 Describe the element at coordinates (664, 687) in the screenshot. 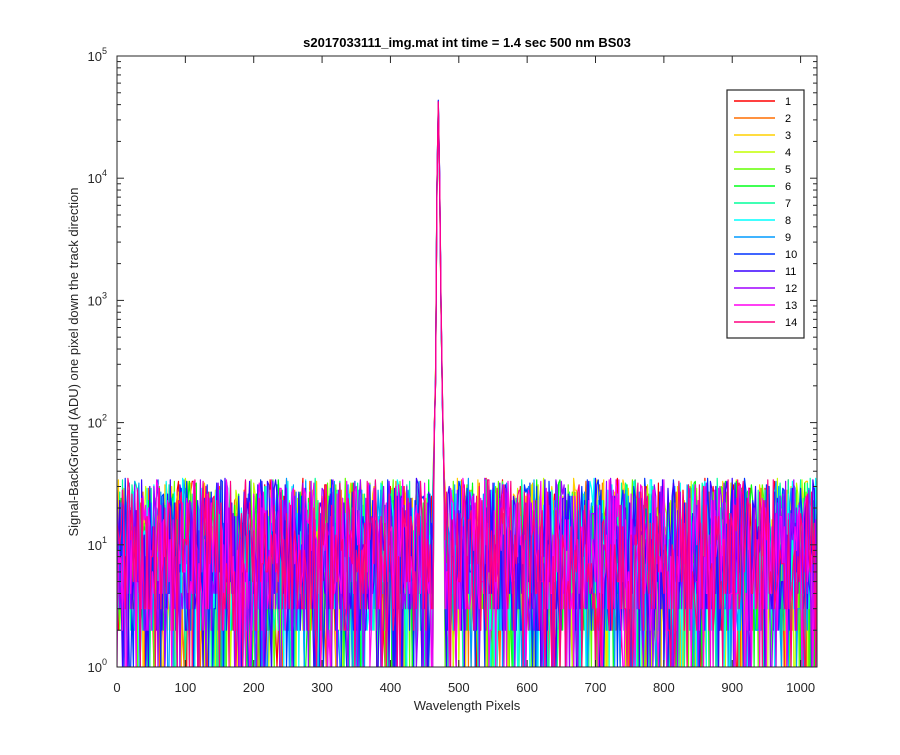

I see `x-tick-label: 800` at that location.